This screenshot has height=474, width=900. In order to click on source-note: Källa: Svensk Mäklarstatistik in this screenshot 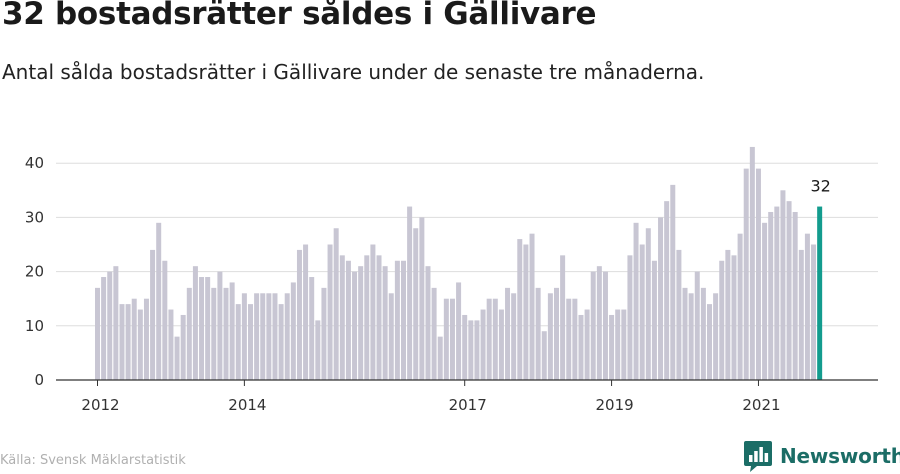, I will do `click(93, 460)`.